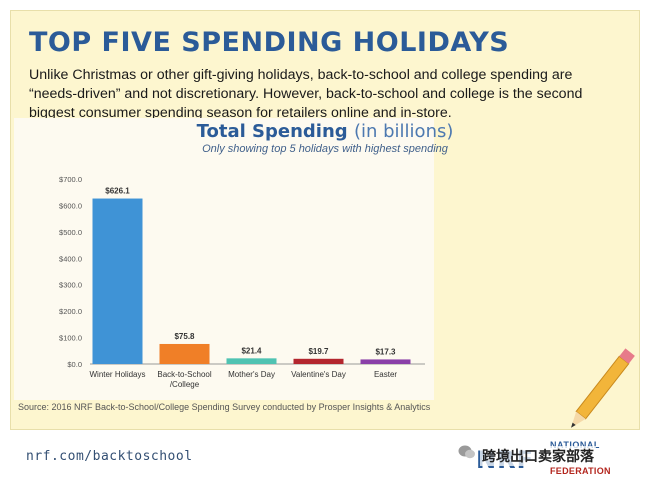 The image size is (650, 482). Describe the element at coordinates (70, 232) in the screenshot. I see `y-tick-label: $500.0` at that location.